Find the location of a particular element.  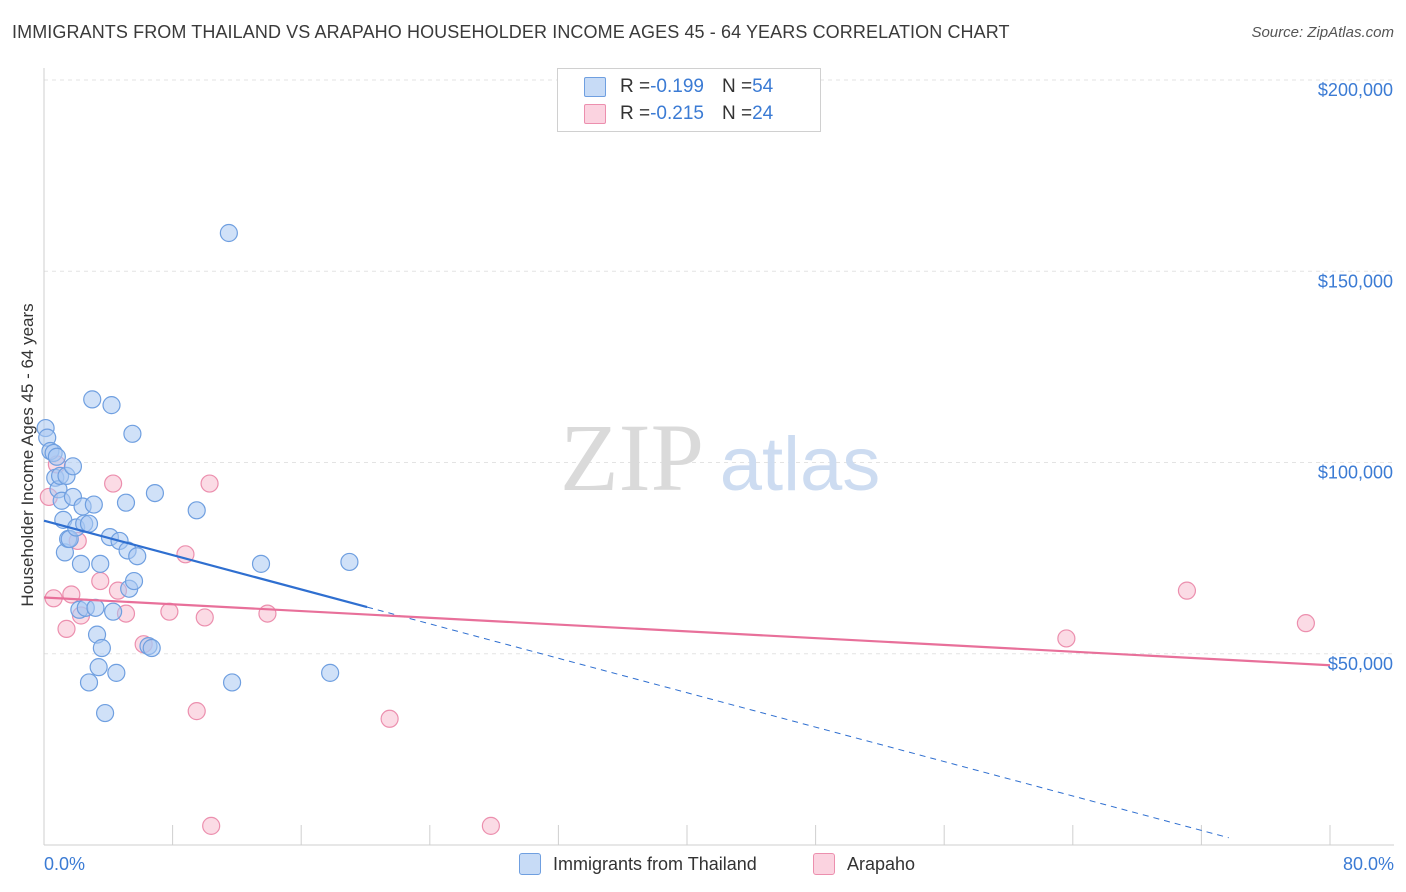

legend-row-arapaho: R = -0.215 N = 24 is located at coordinates (678, 114).